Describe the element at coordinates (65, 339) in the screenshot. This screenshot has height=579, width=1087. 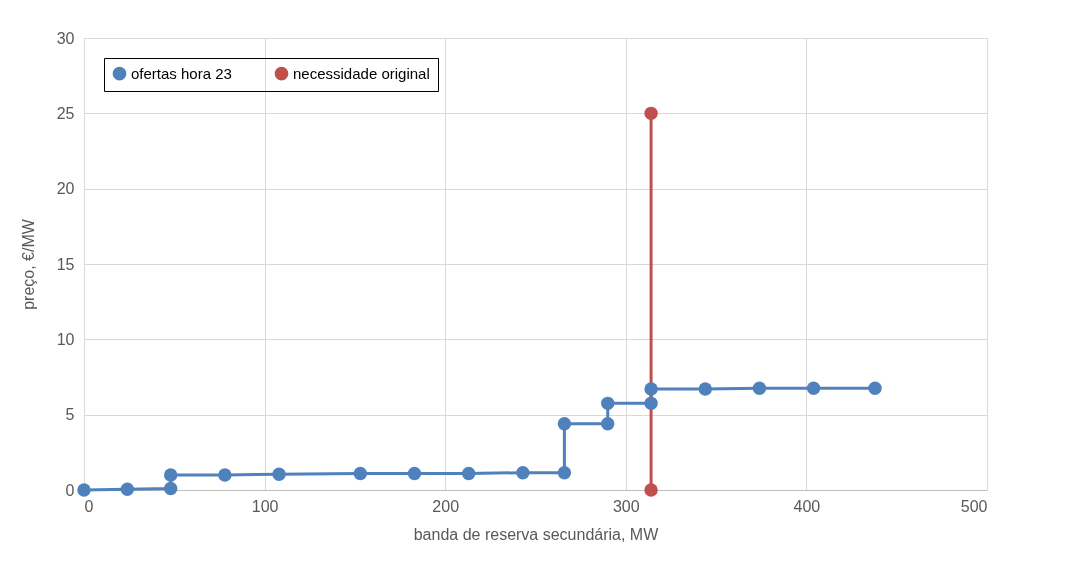
I see `y-tick-label: 10` at that location.